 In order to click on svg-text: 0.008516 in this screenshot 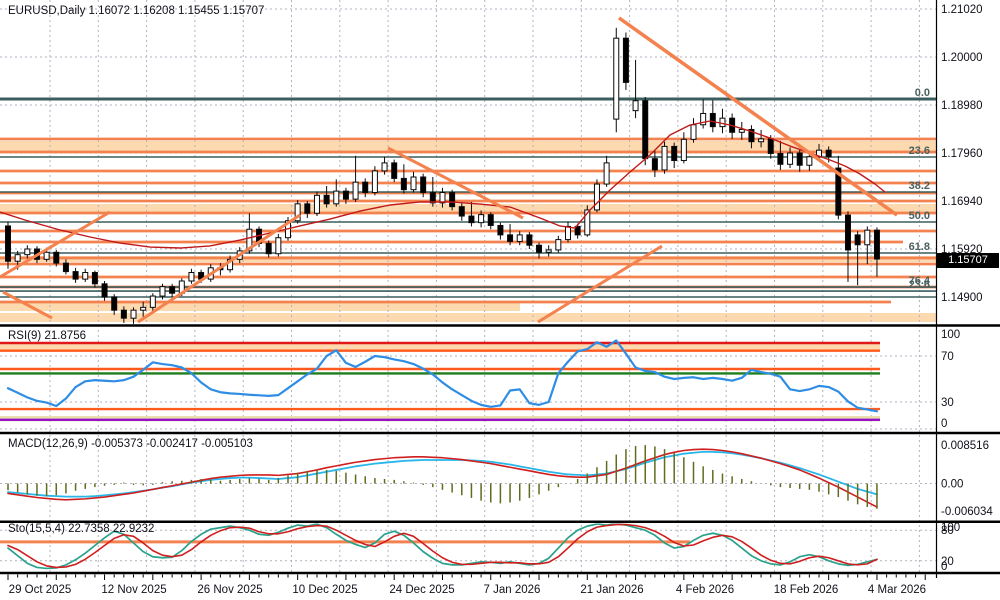, I will do `click(965, 446)`.